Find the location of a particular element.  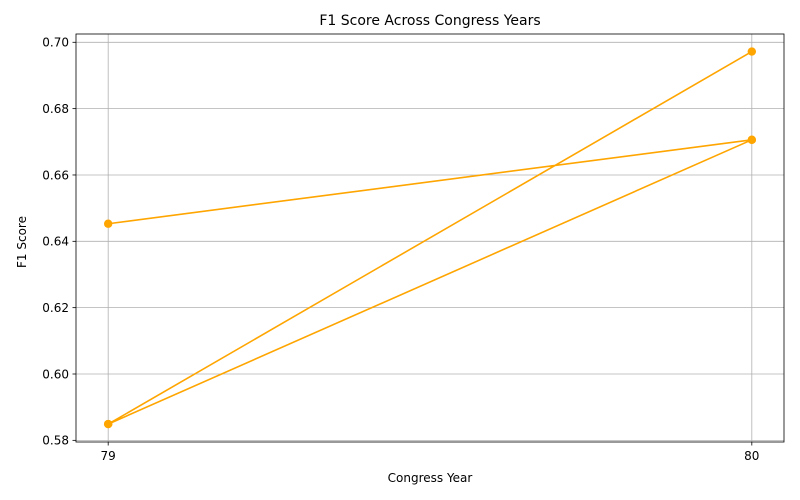

y-tick-label: 0.58 is located at coordinates (55, 441).